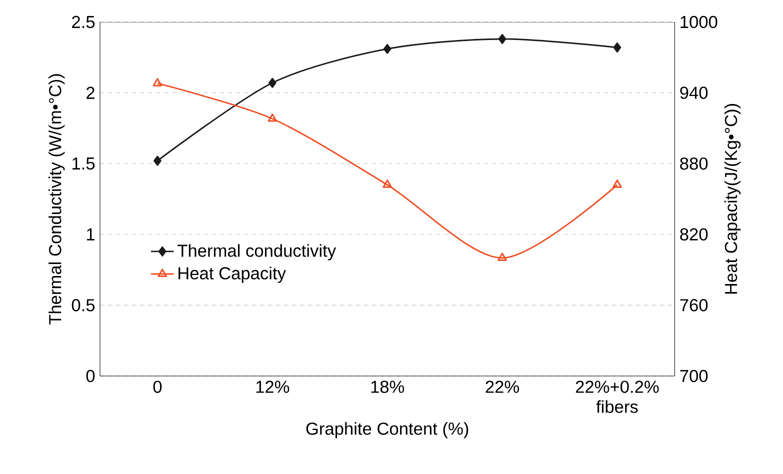 This screenshot has width=783, height=474. I want to click on y-tick-label: 1.5, so click(83, 164).